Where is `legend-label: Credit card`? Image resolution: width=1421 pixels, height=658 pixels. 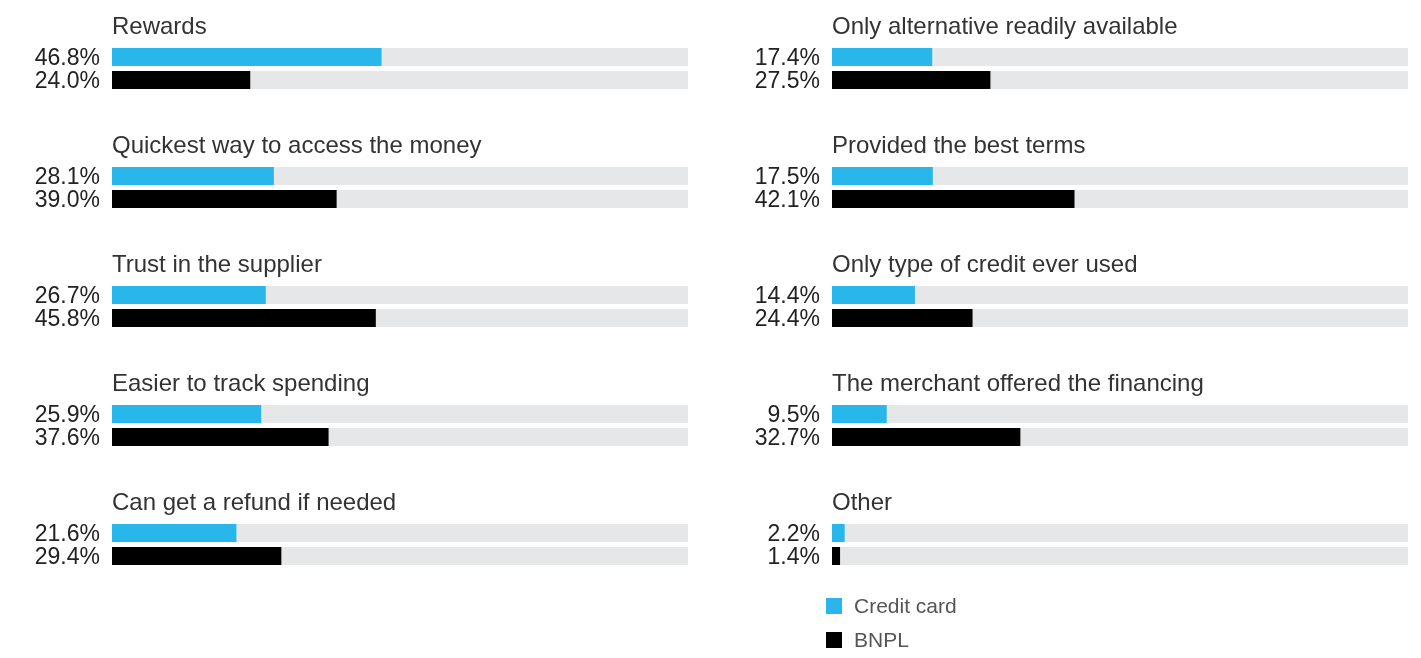
legend-label: Credit card is located at coordinates (905, 606).